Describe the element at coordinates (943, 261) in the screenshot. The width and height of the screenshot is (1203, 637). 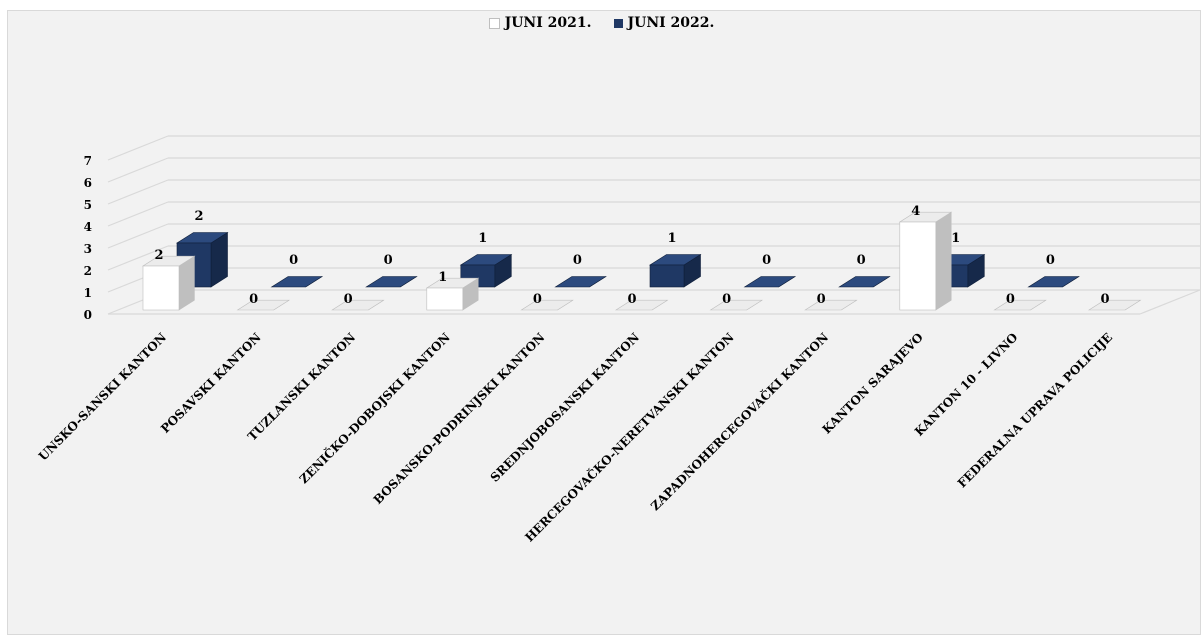
I see `bar-2021-side` at that location.